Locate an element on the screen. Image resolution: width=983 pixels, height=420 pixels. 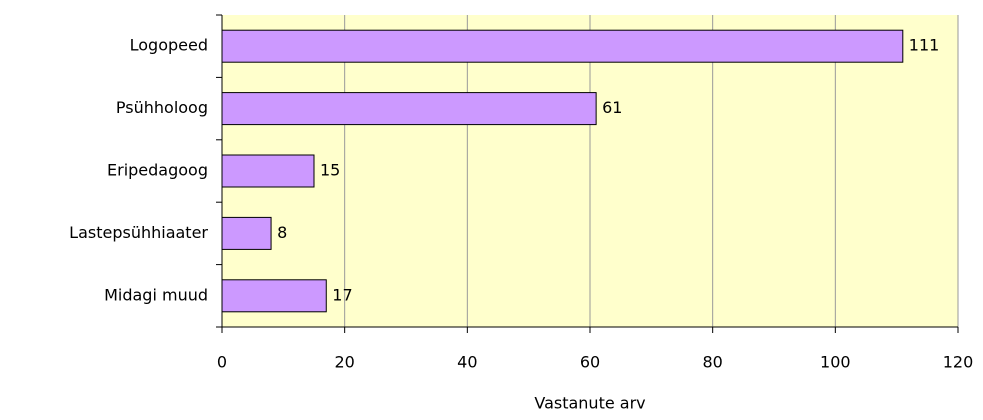
x-tick-label: 40 is located at coordinates (467, 362).